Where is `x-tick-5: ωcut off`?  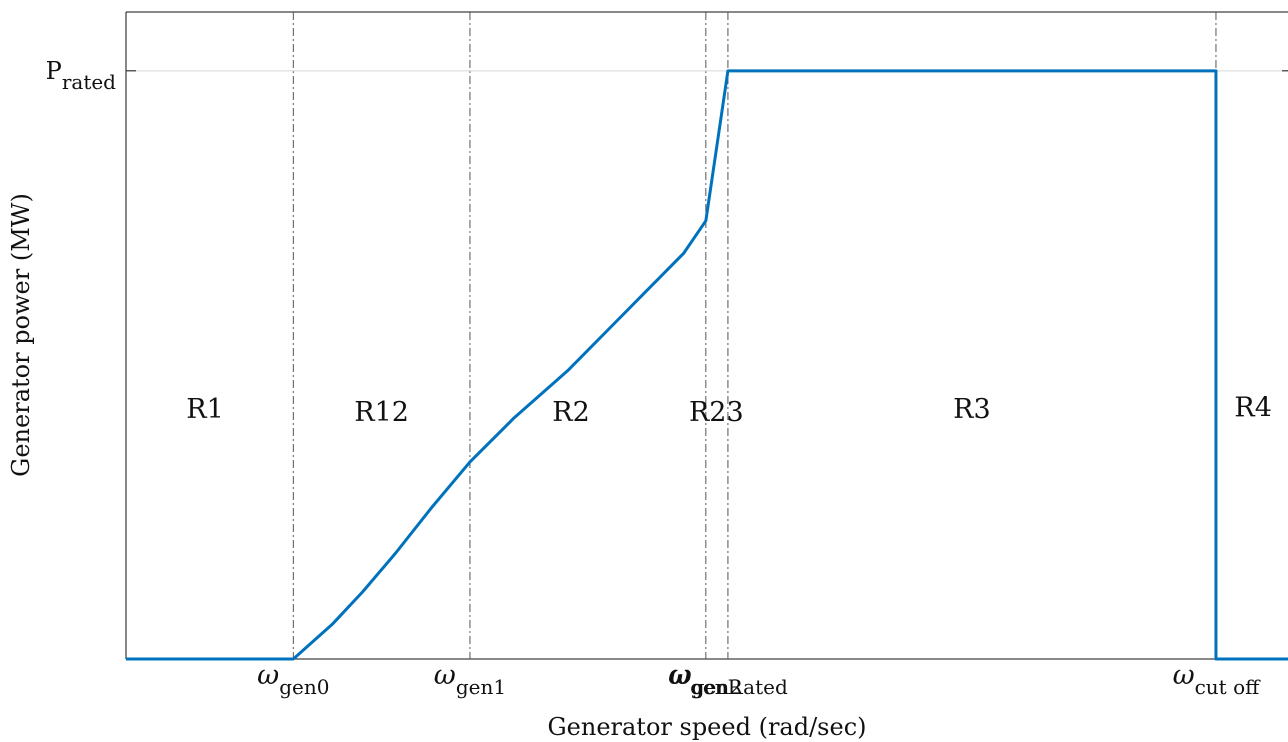
x-tick-5: ωcut off is located at coordinates (1217, 679).